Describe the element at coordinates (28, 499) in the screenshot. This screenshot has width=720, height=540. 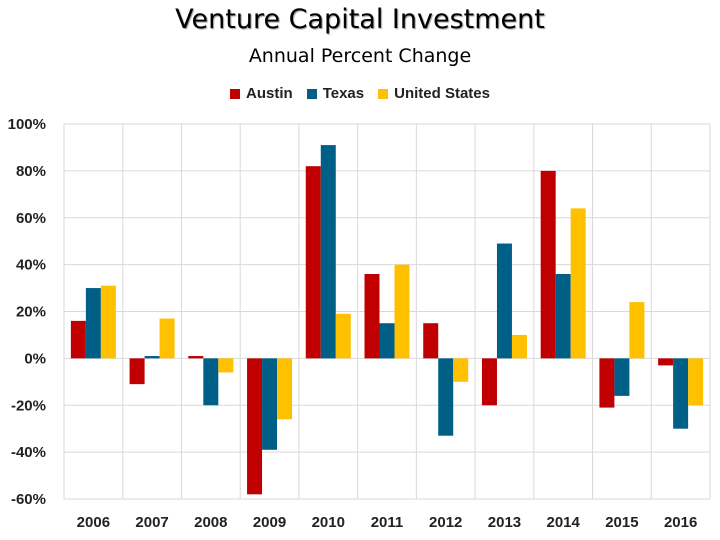
I see `y-tick-label: -60%` at that location.